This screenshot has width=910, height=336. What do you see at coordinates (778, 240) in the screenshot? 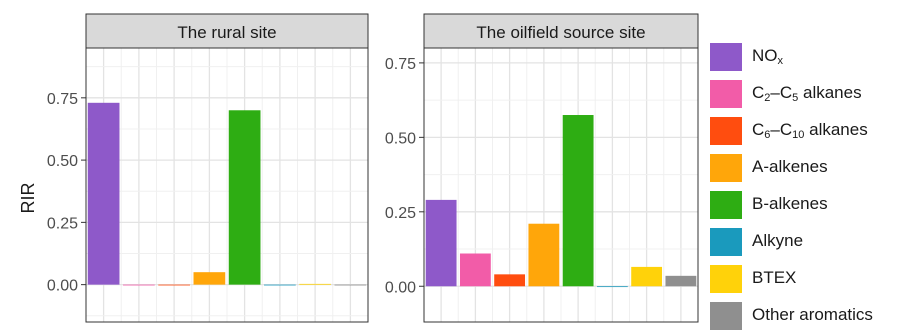
I see `legend-label: Alkyne` at bounding box center [778, 240].